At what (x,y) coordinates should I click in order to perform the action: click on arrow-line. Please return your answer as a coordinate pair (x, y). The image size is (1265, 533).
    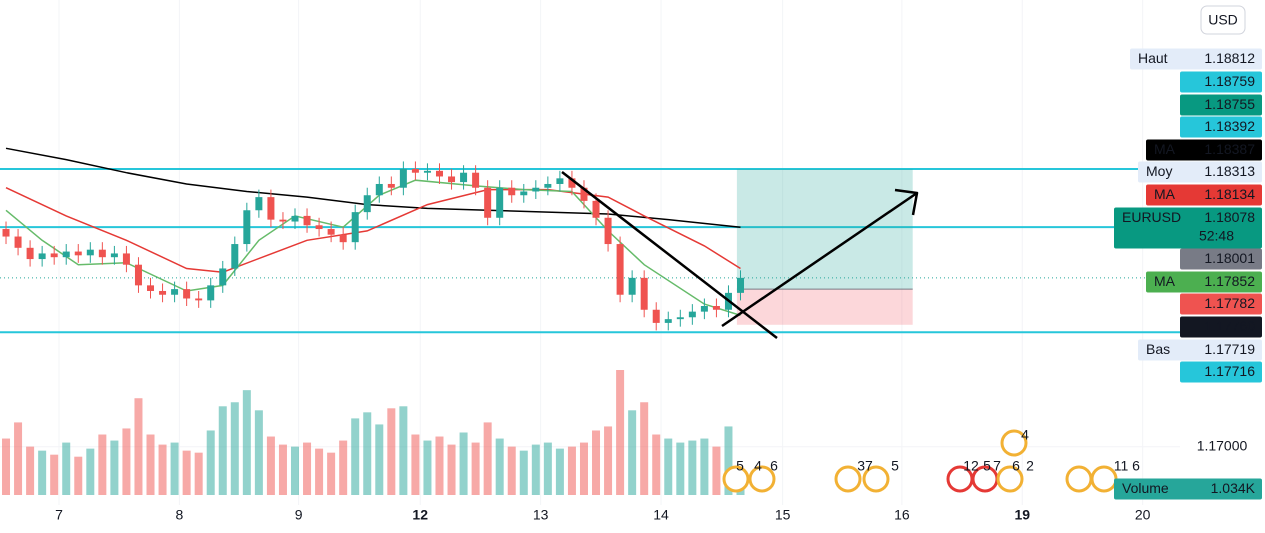
    Looking at the image, I should click on (819, 259).